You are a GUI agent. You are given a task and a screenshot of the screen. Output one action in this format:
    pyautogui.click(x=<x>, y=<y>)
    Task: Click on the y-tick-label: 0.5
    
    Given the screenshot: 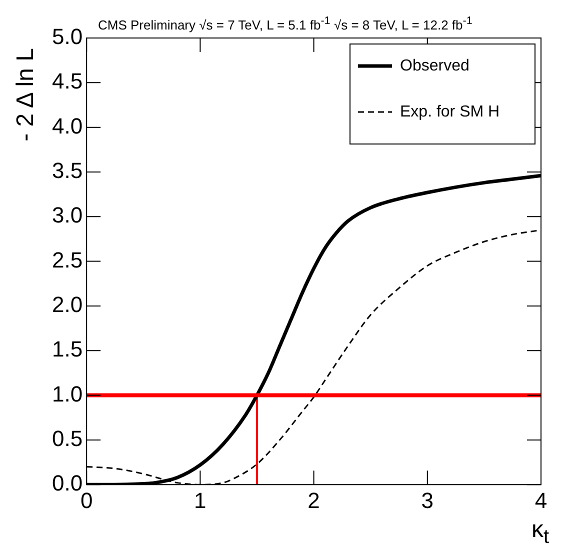 What is the action you would take?
    pyautogui.click(x=67, y=439)
    